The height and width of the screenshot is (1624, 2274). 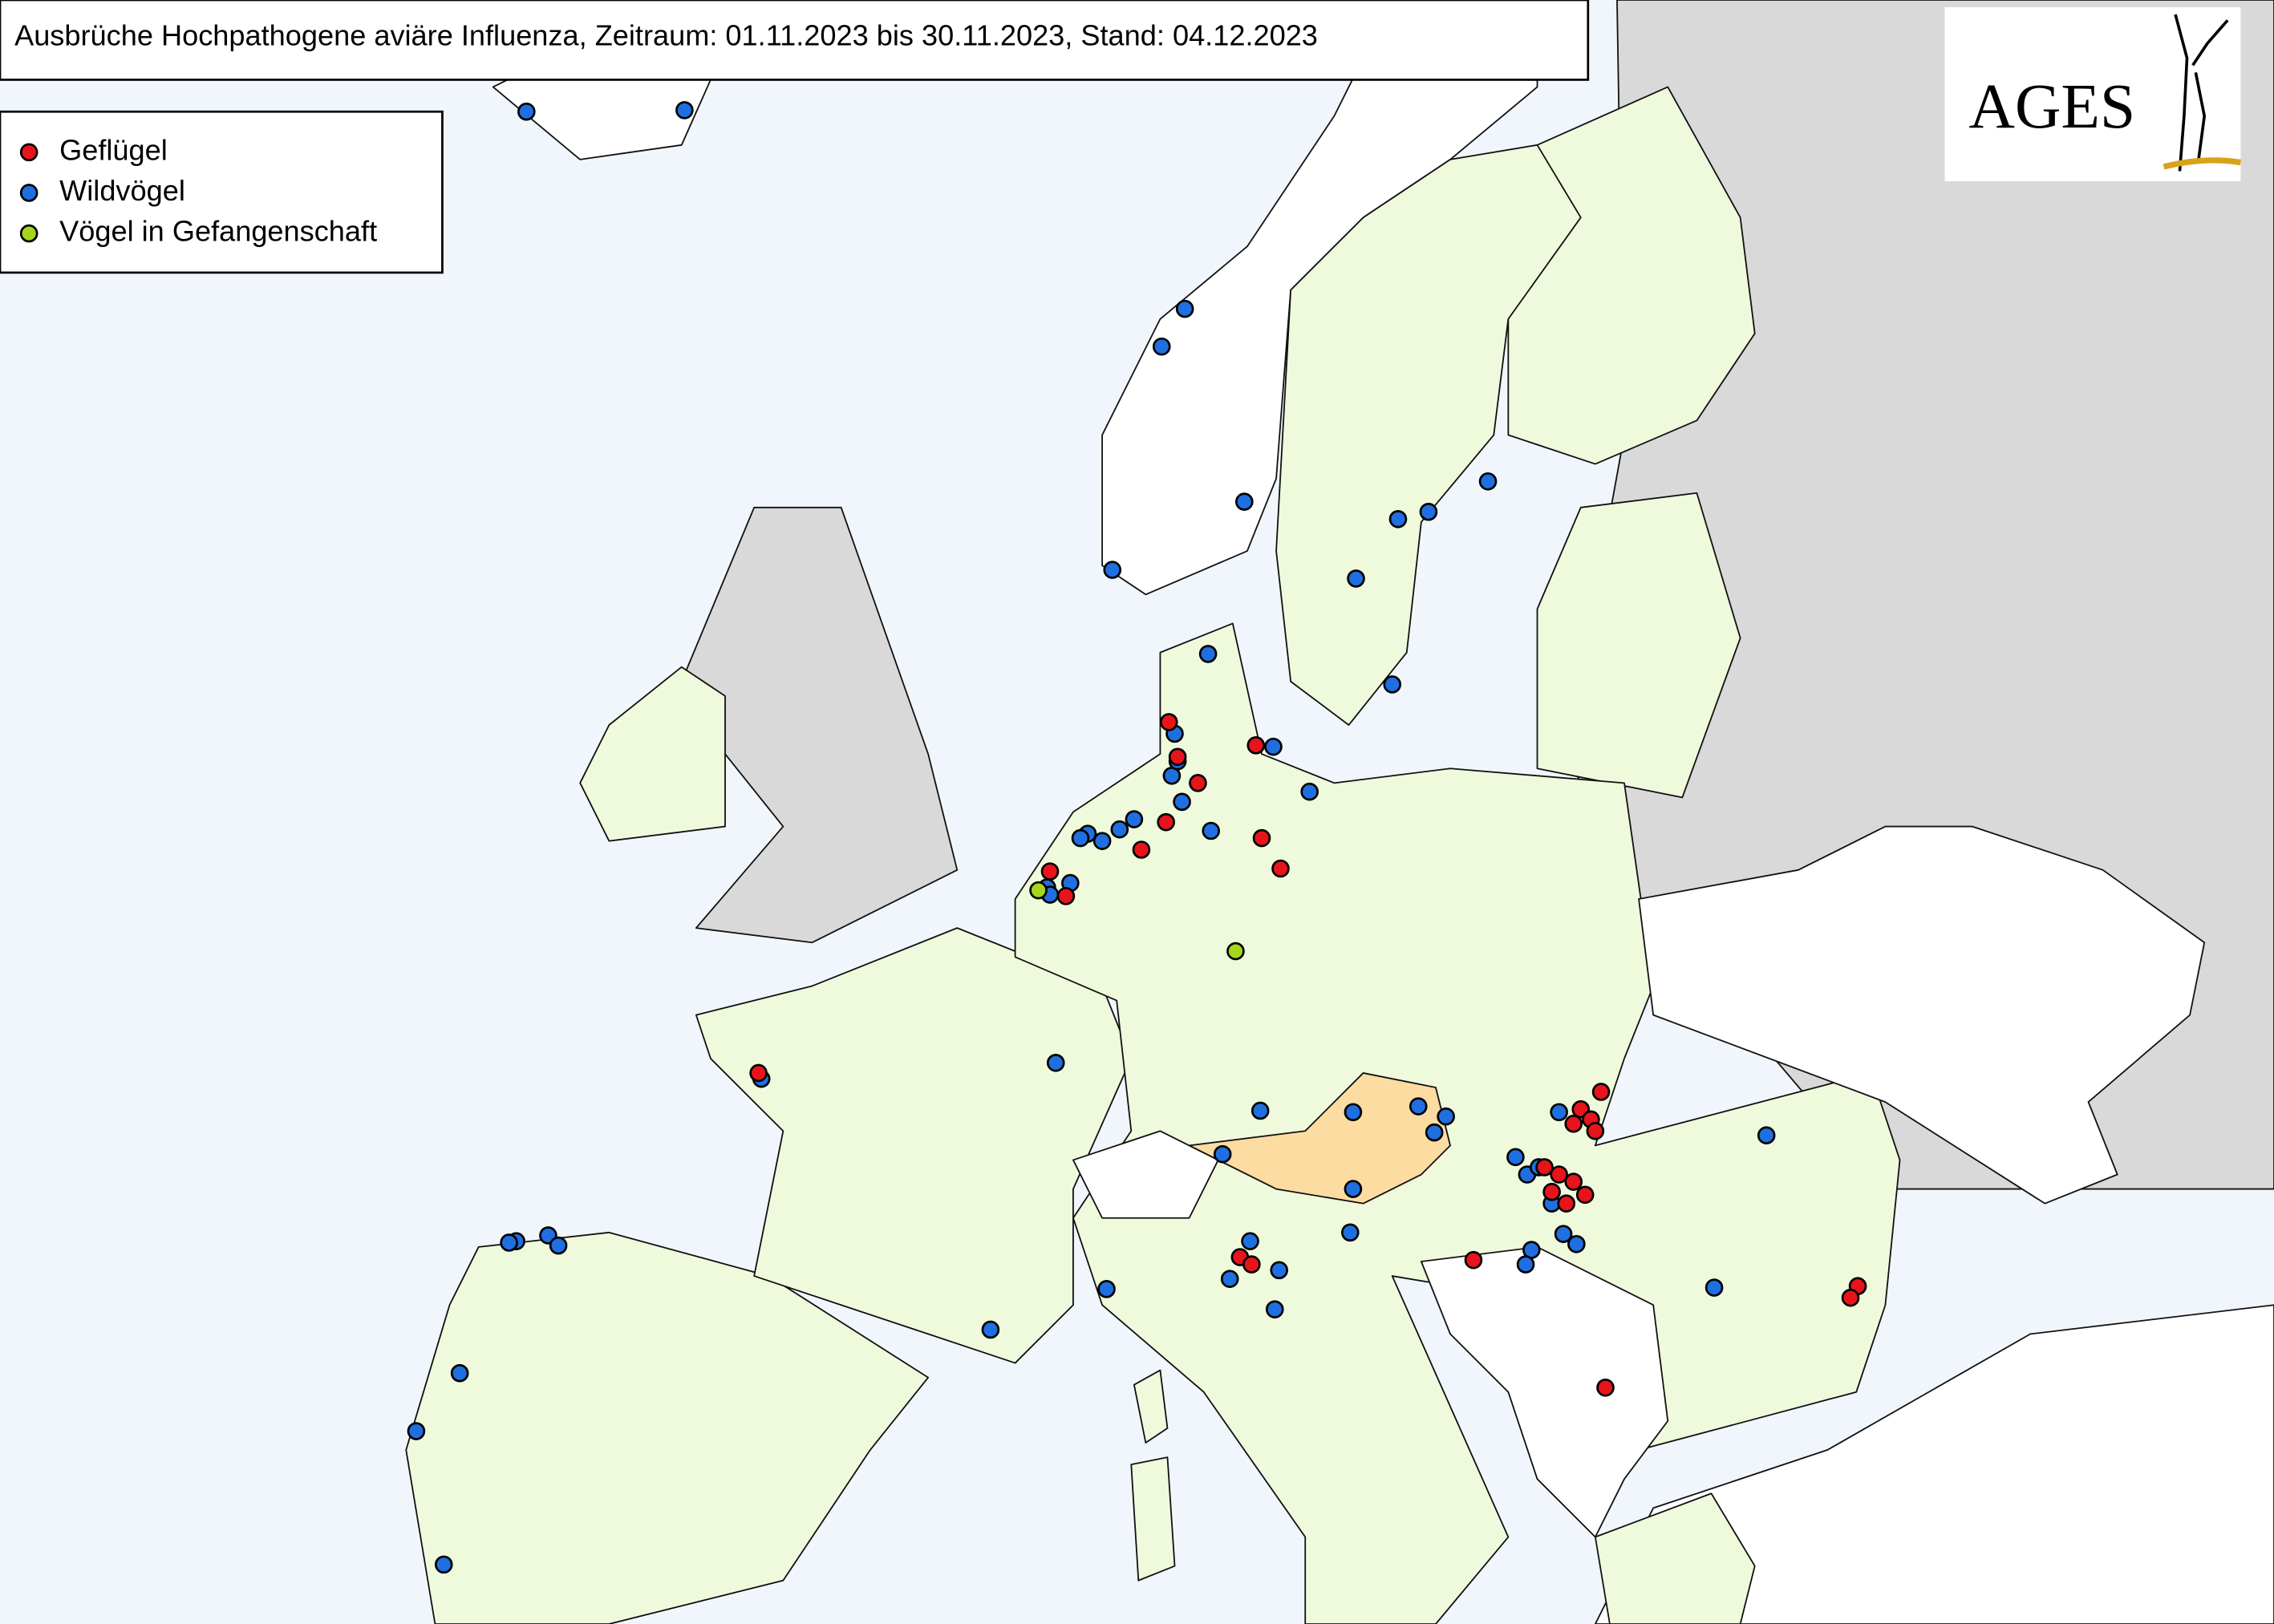 I want to click on title-box, so click(x=795, y=40).